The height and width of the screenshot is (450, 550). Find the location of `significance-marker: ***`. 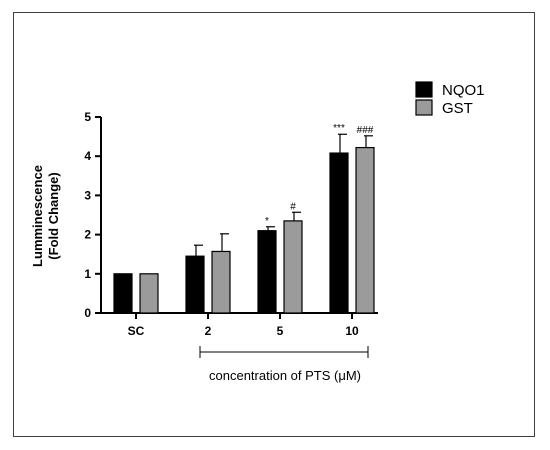

significance-marker: *** is located at coordinates (339, 128).